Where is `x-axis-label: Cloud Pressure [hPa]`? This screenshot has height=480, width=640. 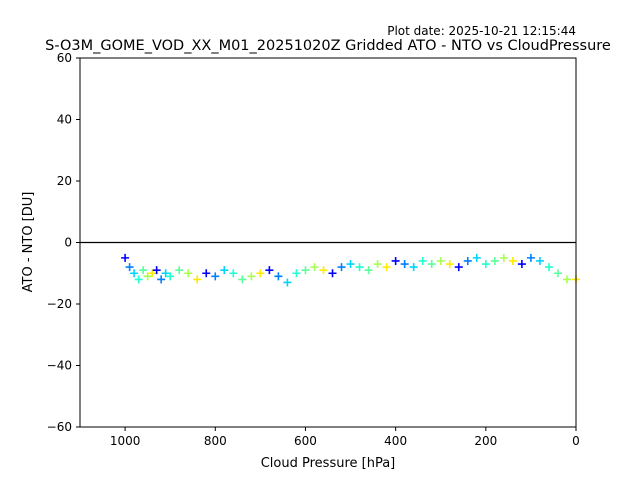
x-axis-label: Cloud Pressure [hPa] is located at coordinates (328, 463).